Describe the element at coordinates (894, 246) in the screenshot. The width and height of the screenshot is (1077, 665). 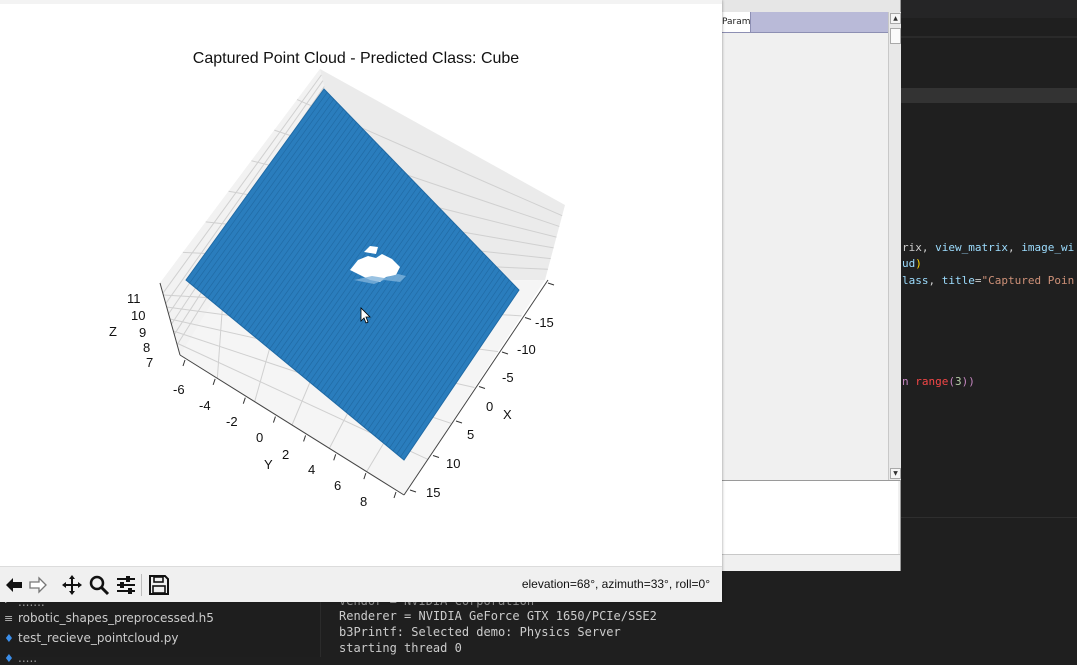
I see `params-scrollbar: ▲ ▼` at that location.